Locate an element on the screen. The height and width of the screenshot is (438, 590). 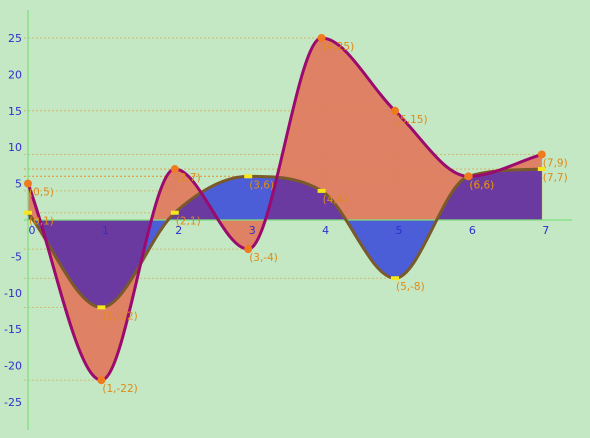
x-tick-label: 5 is located at coordinates (399, 230).